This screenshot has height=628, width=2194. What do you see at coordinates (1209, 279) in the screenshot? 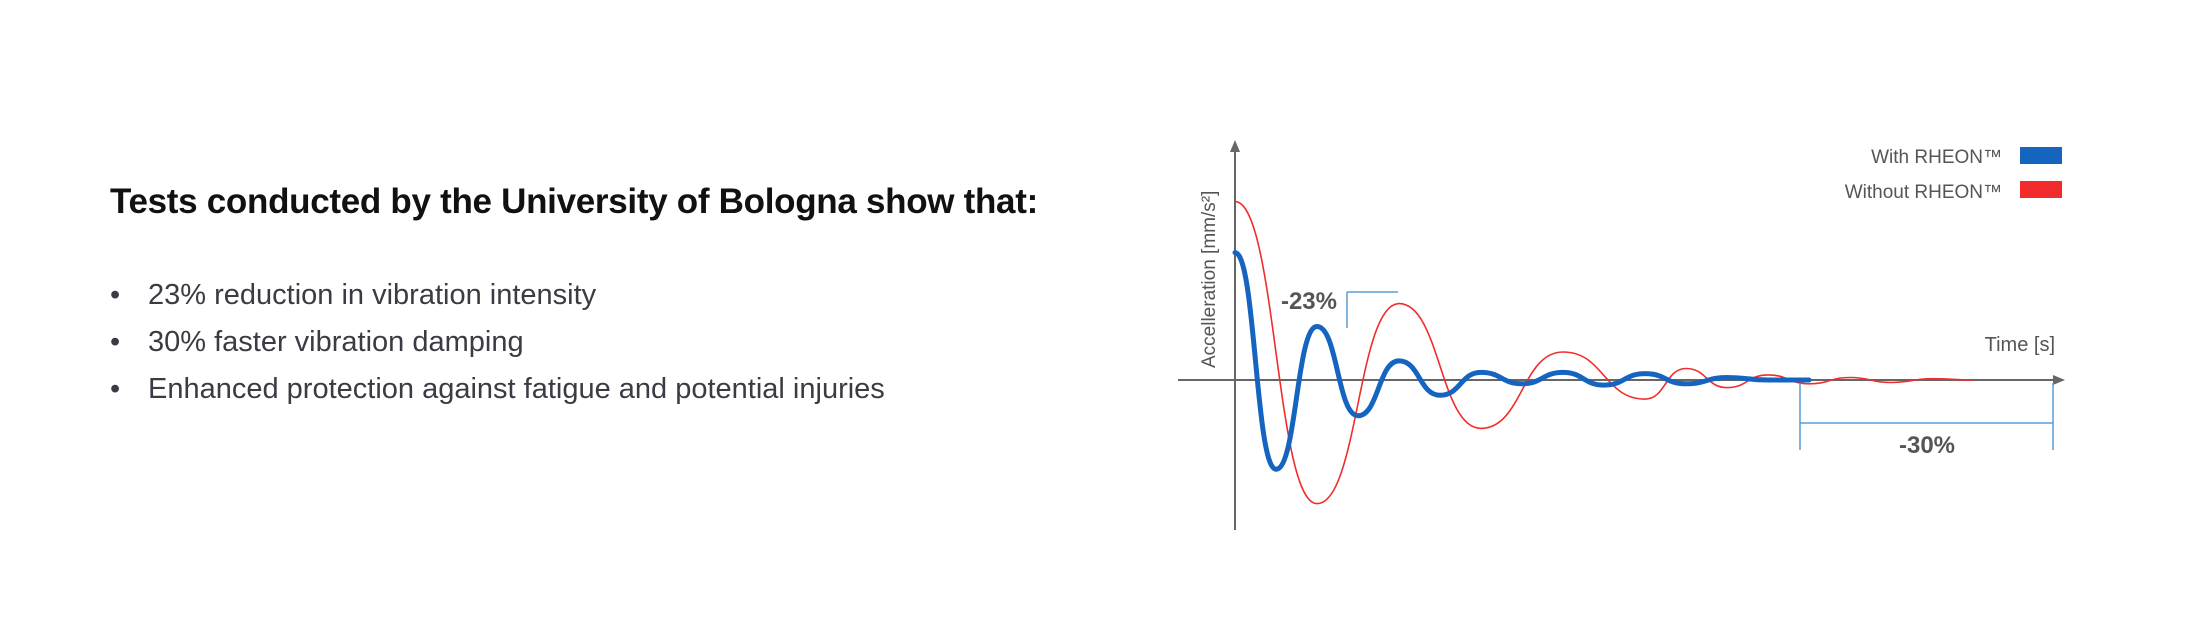
I see `y-axis-label: Accelleration [mm/s²]` at bounding box center [1209, 279].